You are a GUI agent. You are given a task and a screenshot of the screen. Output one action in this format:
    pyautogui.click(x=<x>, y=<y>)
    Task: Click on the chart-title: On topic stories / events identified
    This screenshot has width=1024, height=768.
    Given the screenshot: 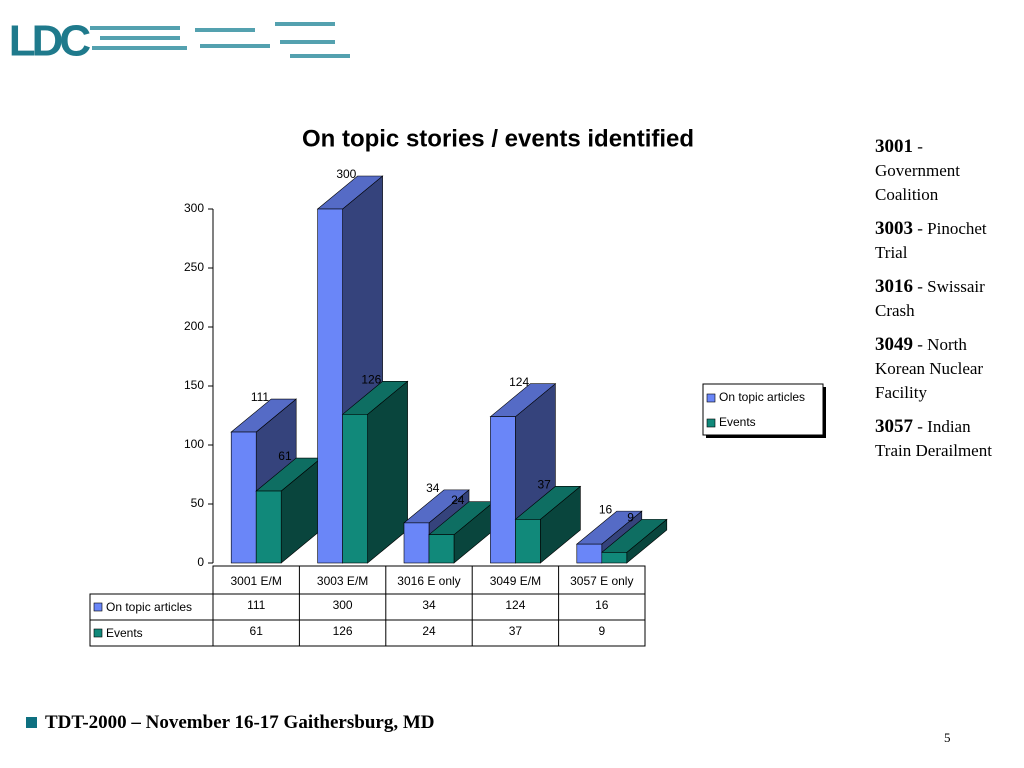 What is the action you would take?
    pyautogui.click(x=498, y=138)
    